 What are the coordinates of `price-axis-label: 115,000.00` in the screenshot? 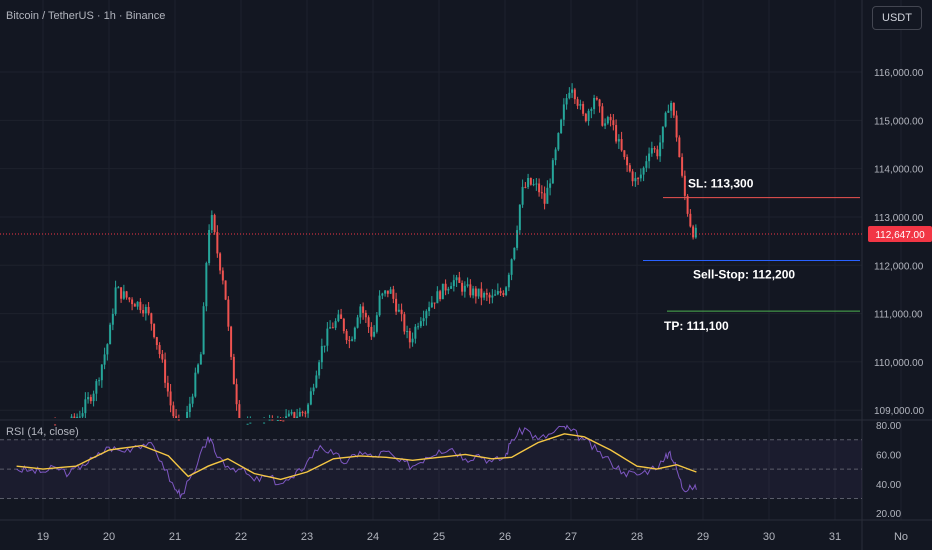 It's located at (899, 121).